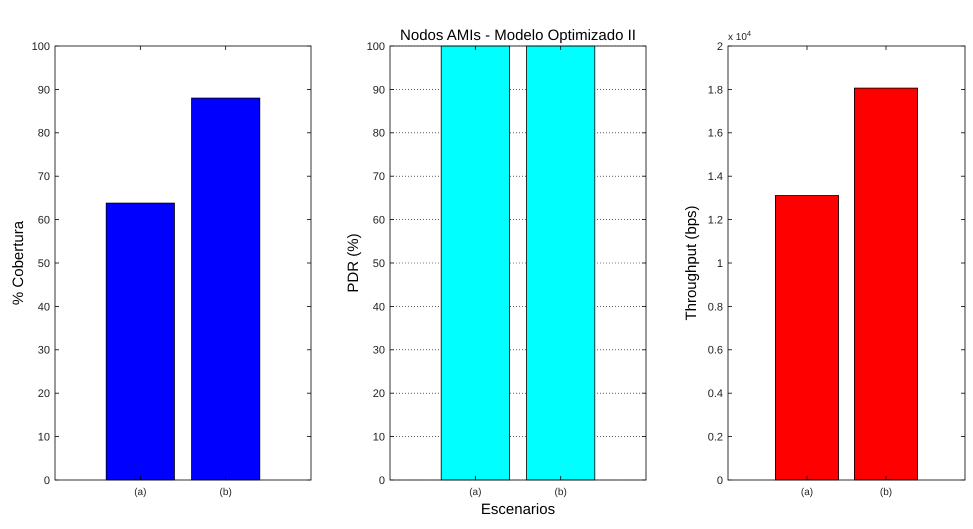 The height and width of the screenshot is (529, 973). I want to click on x-axis-title: Escenarios, so click(518, 509).